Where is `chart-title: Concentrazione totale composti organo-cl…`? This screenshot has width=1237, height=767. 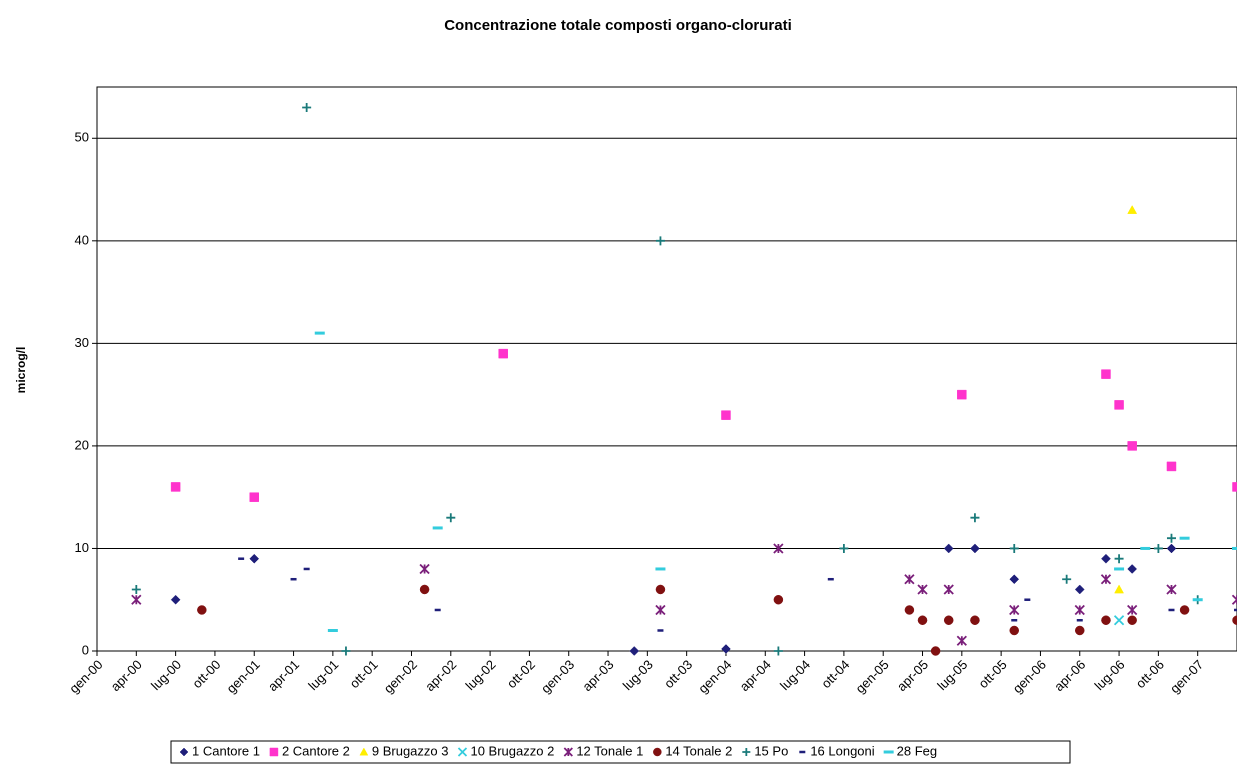
chart-title: Concentrazione totale composti organo-cl… is located at coordinates (618, 25).